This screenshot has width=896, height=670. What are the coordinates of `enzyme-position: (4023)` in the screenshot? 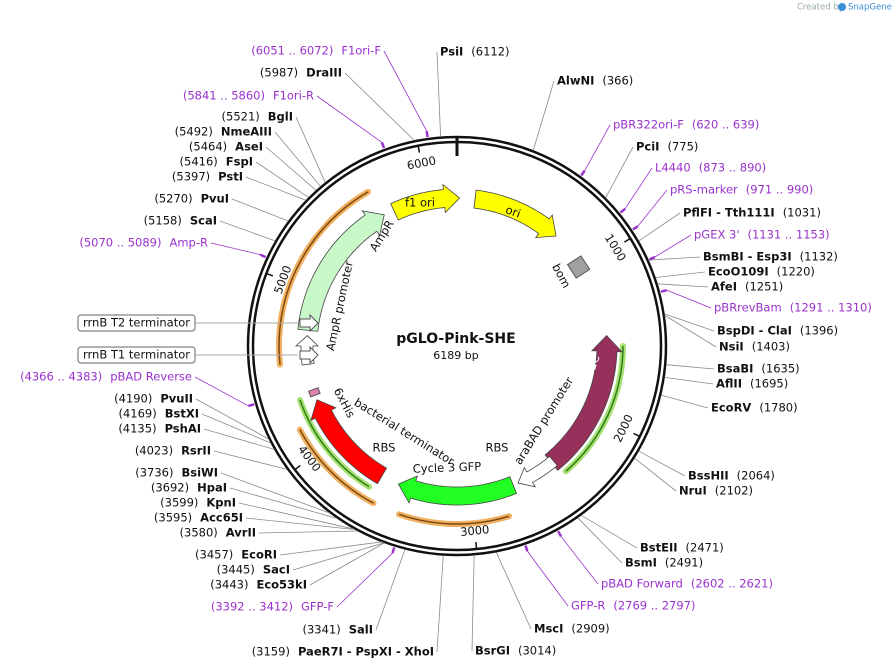 It's located at (154, 451).